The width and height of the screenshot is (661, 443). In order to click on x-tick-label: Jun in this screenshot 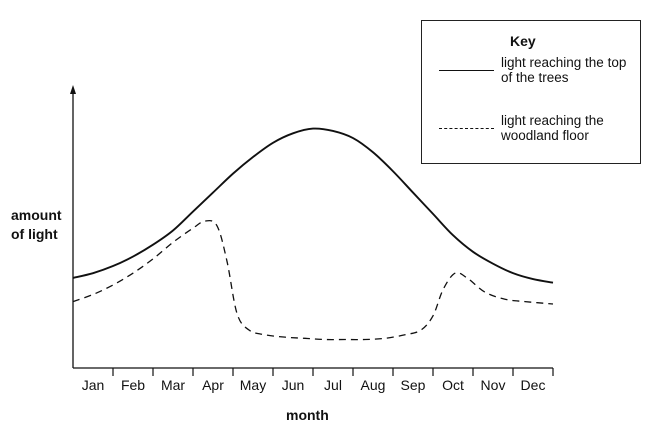, I will do `click(293, 385)`.